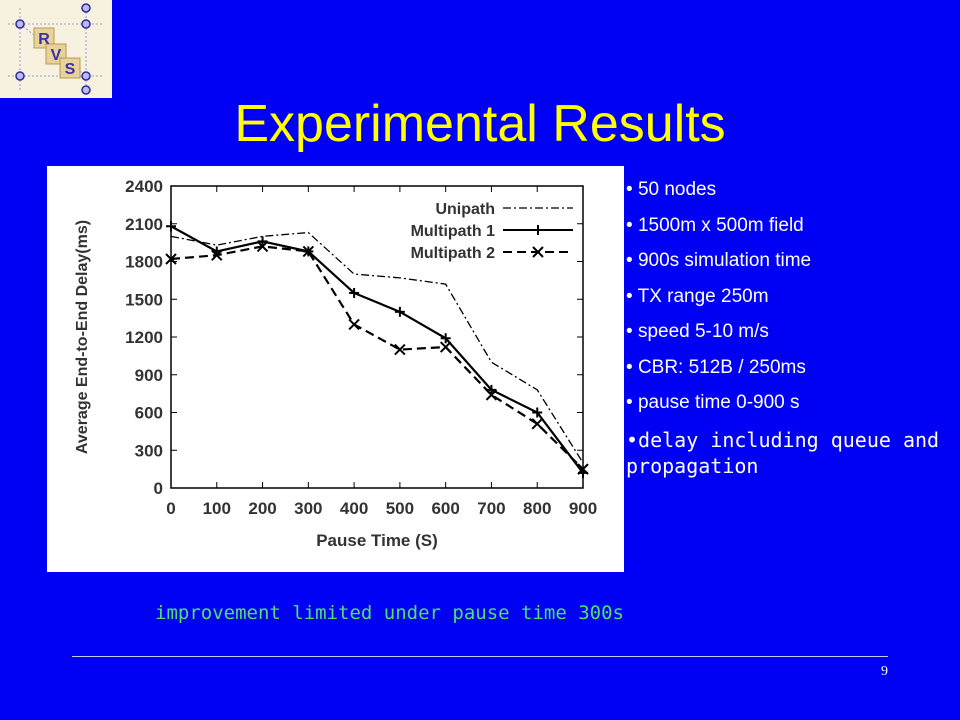 This screenshot has width=960, height=720. What do you see at coordinates (884, 671) in the screenshot?
I see `page-number: 9` at bounding box center [884, 671].